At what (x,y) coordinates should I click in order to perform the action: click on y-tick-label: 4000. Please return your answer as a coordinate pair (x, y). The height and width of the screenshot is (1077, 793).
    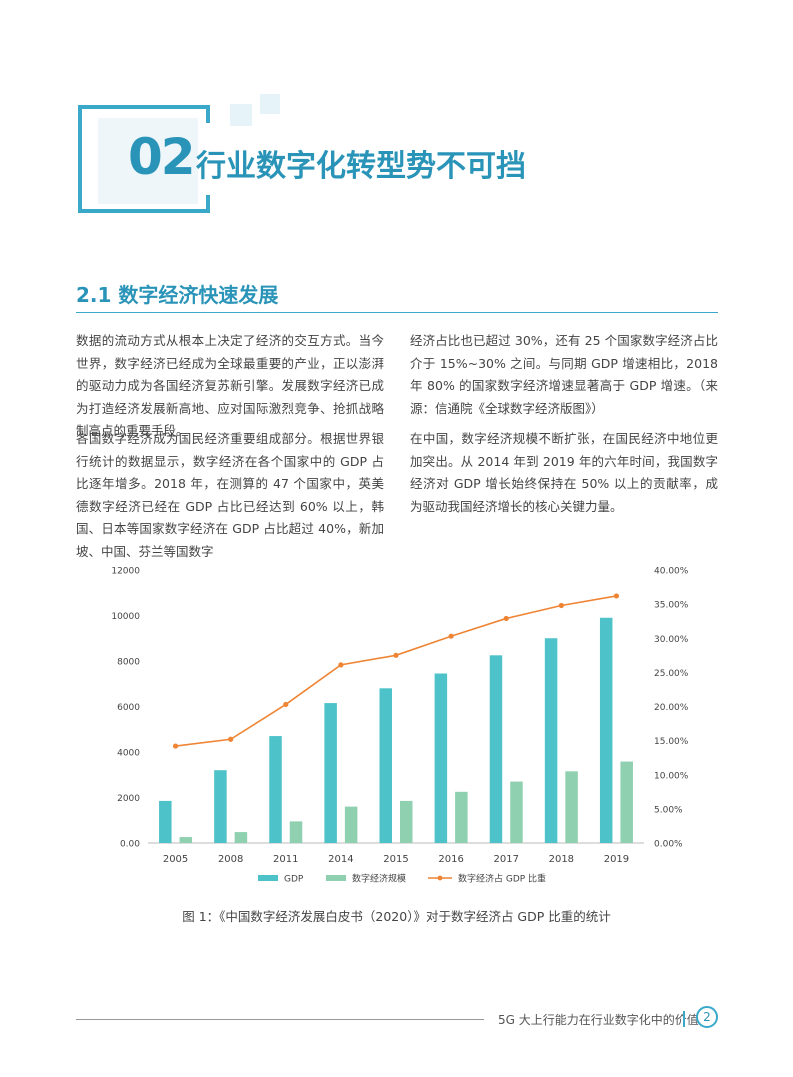
    Looking at the image, I should click on (128, 754).